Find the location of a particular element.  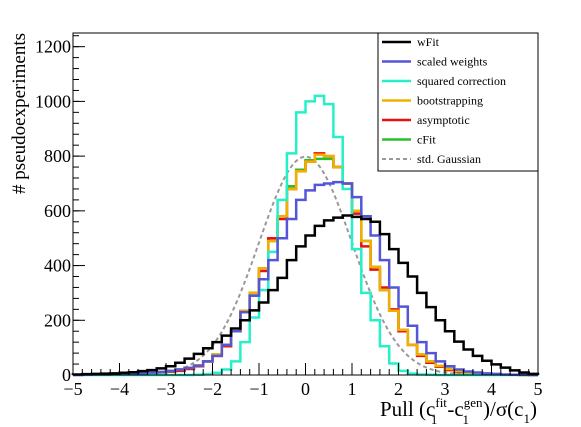

x-axis-label-sub2: 1 is located at coordinates (466, 419).